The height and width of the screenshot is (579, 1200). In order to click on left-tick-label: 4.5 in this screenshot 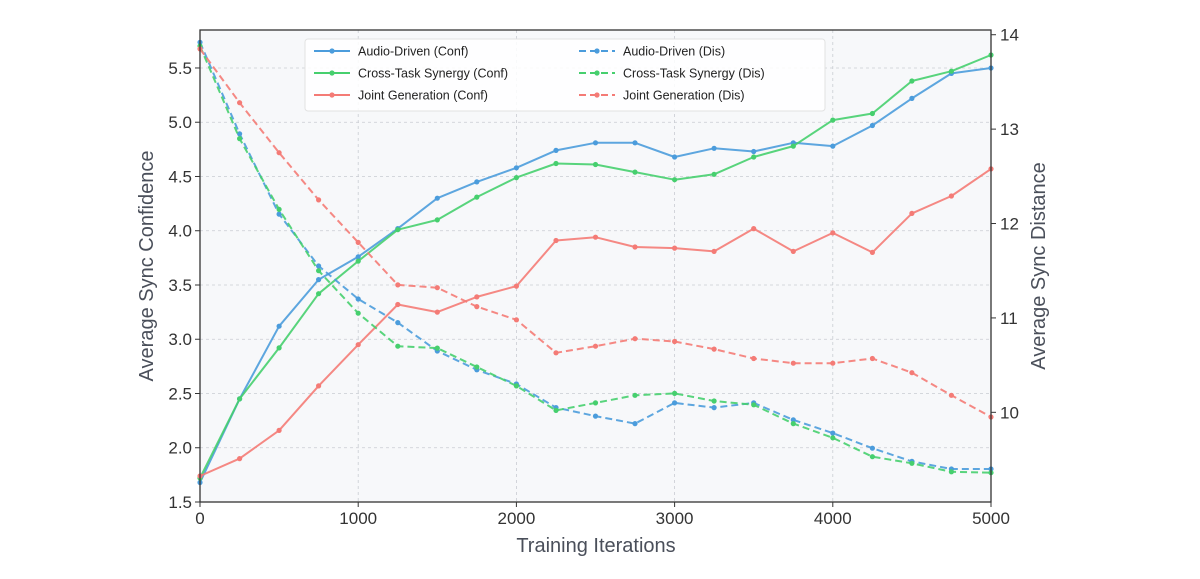, I will do `click(180, 176)`.